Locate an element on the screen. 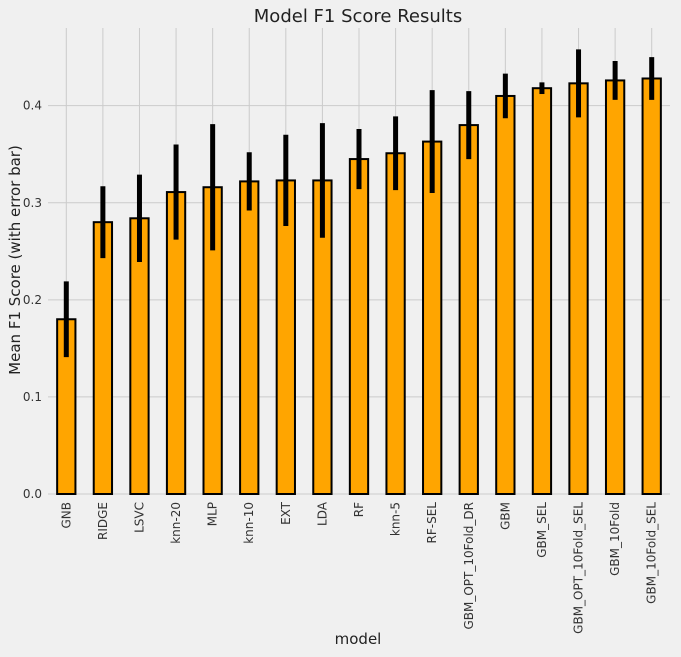 Image resolution: width=681 pixels, height=657 pixels. x-tick-label: RF-SEL is located at coordinates (432, 523).